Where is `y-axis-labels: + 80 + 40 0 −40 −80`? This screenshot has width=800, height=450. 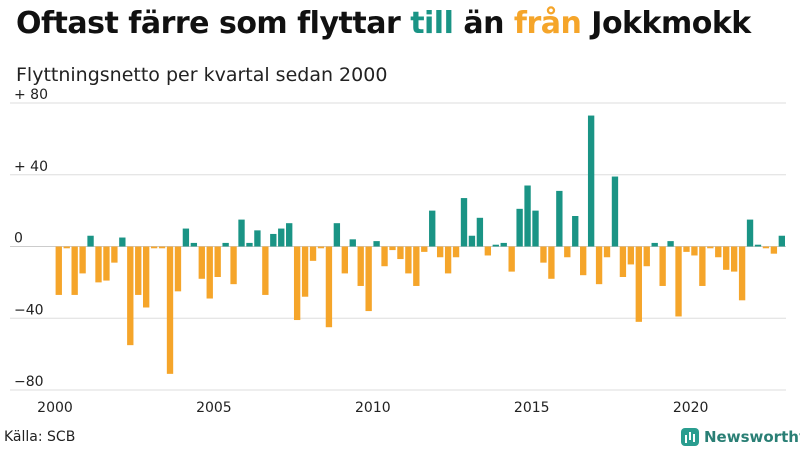 y-axis-labels: + 80 + 40 0 −40 −80 is located at coordinates (31, 238).